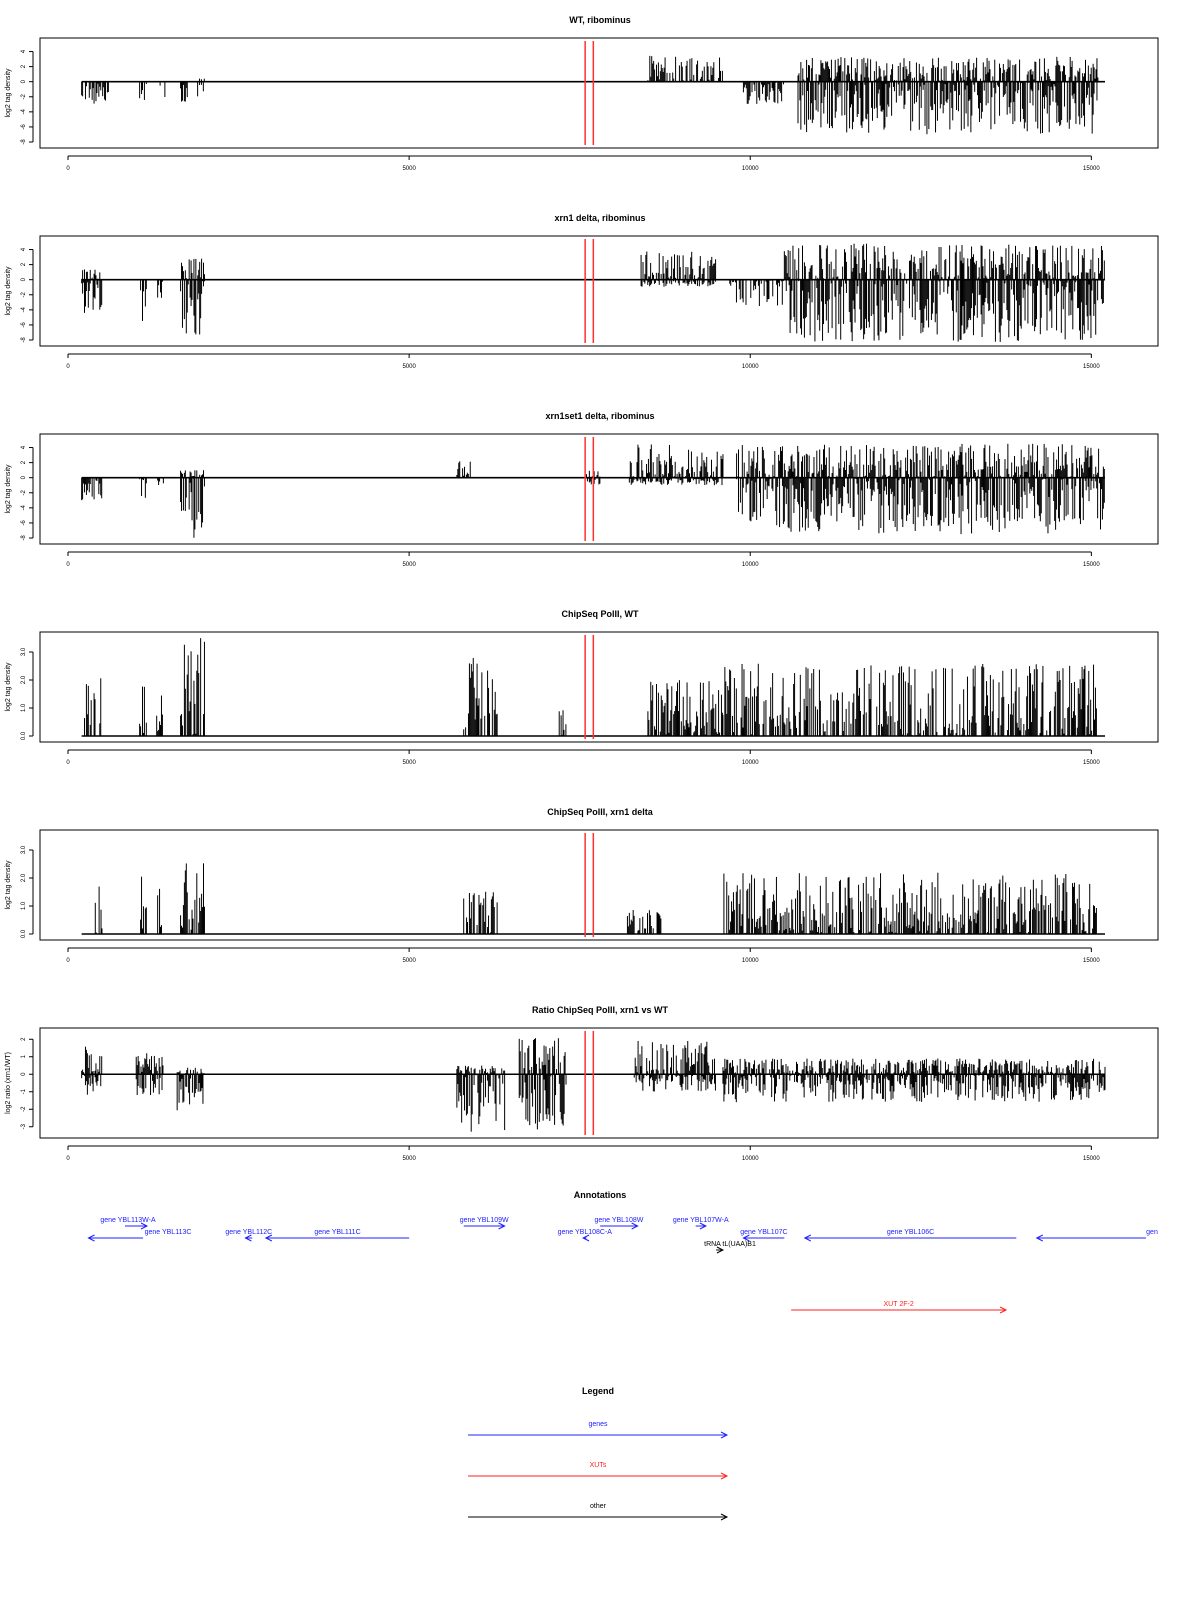 This screenshot has height=1600, width=1200. I want to click on annotation-feature: gene YBL112C, so click(248, 1235).